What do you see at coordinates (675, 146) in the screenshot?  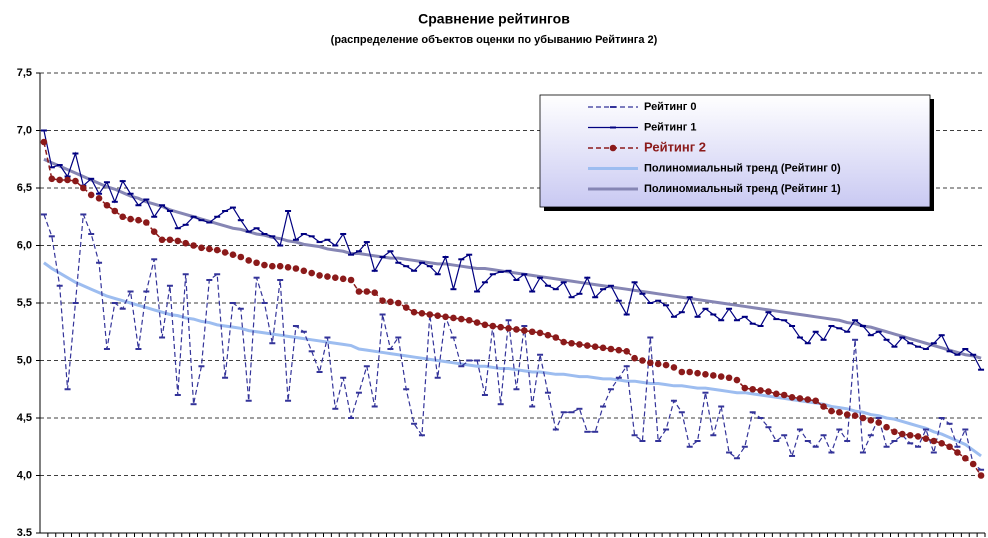 I see `legend-label: Рейтинг 2` at bounding box center [675, 146].